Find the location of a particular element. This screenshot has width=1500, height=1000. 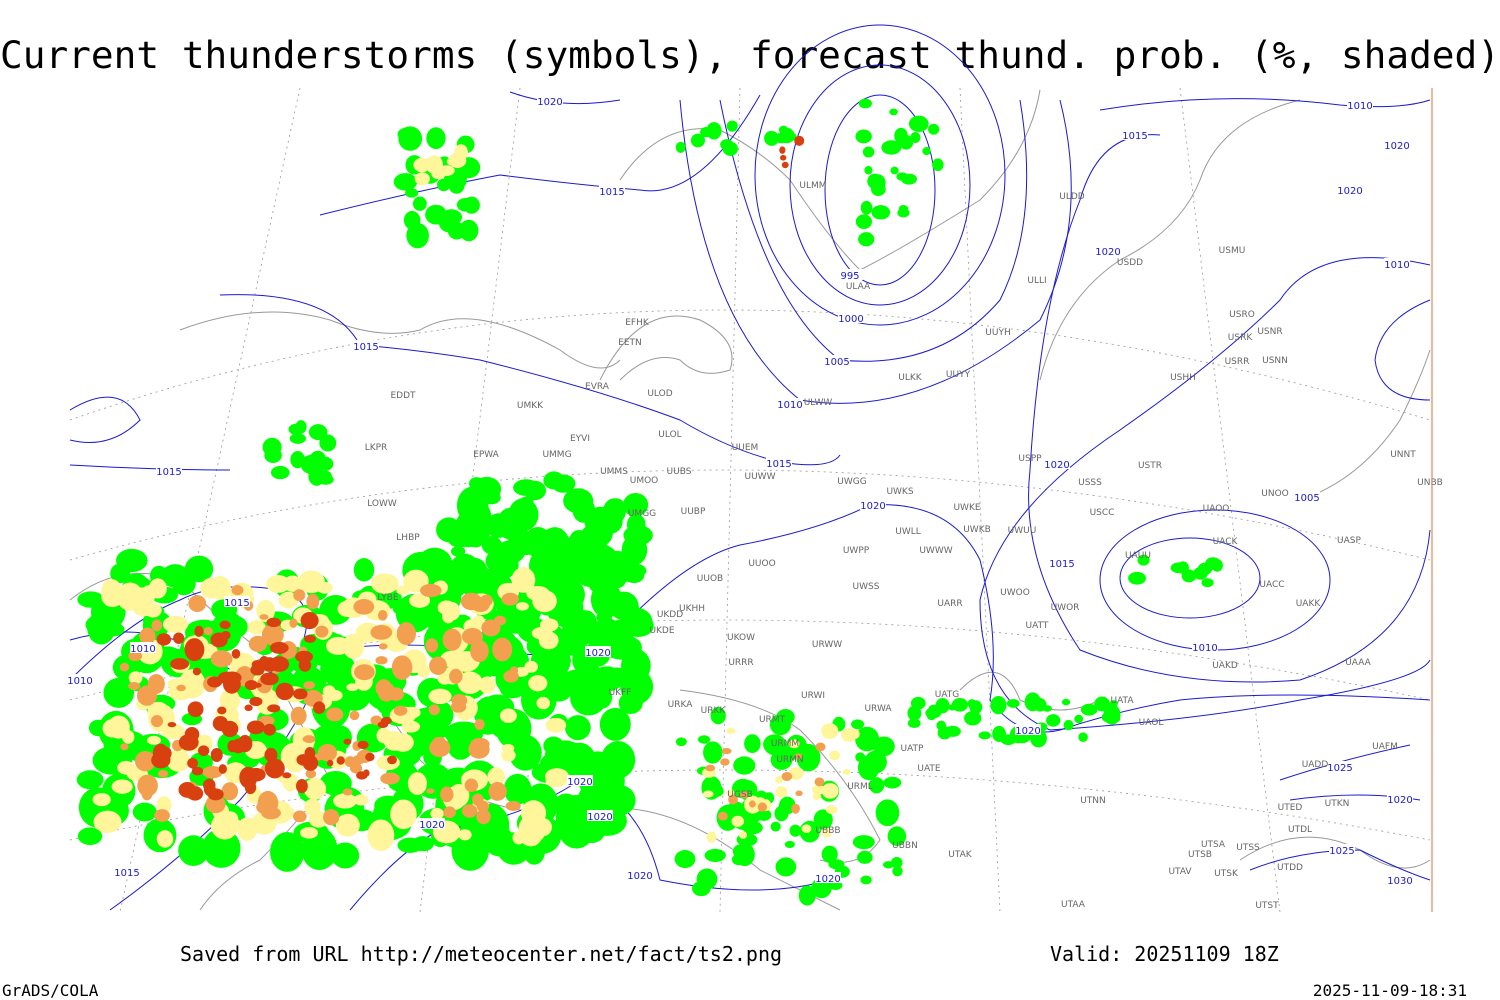

station-label: URML is located at coordinates (860, 787).